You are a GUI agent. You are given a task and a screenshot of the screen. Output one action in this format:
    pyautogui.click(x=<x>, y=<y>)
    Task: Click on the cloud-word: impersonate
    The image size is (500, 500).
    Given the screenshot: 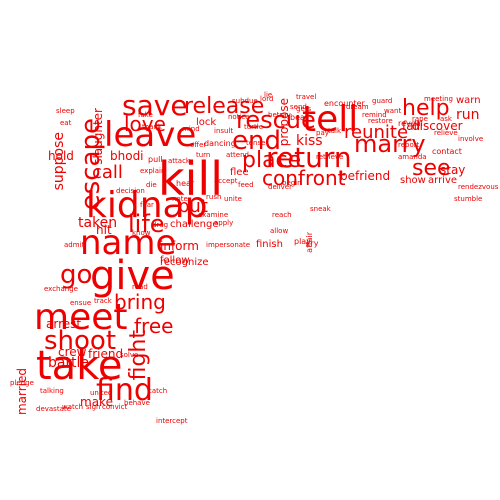 What is the action you would take?
    pyautogui.click(x=228, y=245)
    